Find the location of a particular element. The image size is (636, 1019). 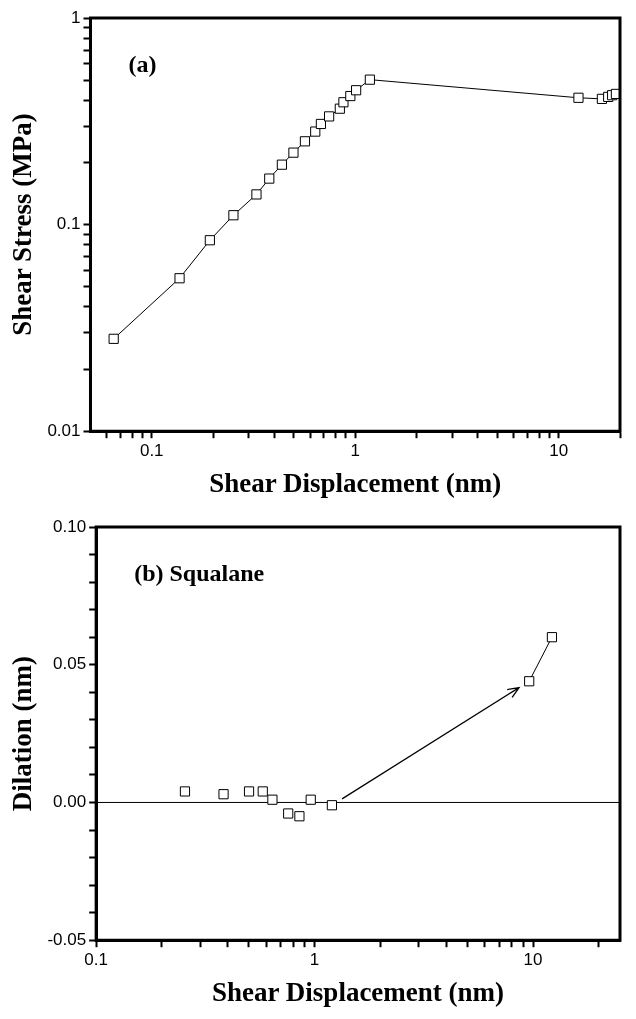

y-axis-title: Dilation (nm) is located at coordinates (22, 733).